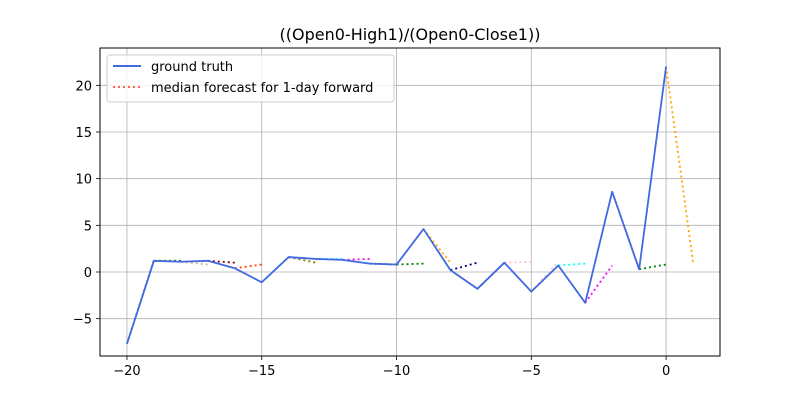 The height and width of the screenshot is (400, 800). What do you see at coordinates (531, 371) in the screenshot?
I see `x-tick-label: −5` at bounding box center [531, 371].